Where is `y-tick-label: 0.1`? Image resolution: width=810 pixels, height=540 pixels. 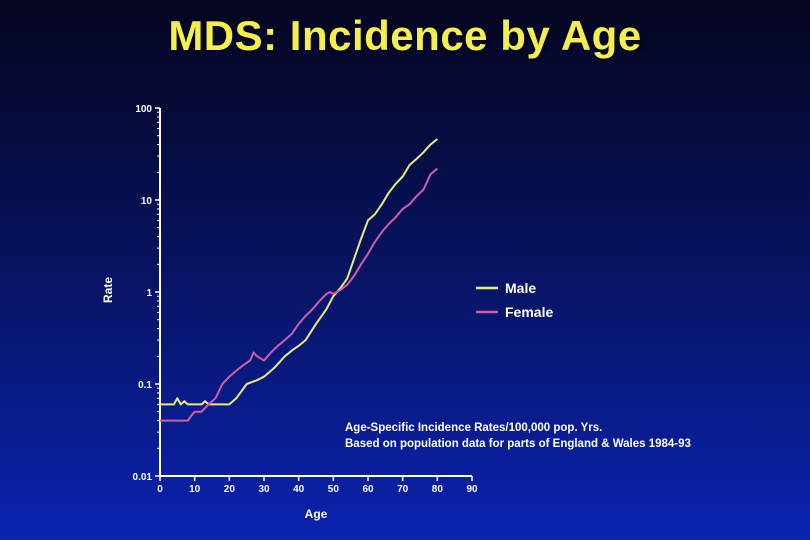 y-tick-label: 0.1 is located at coordinates (145, 385).